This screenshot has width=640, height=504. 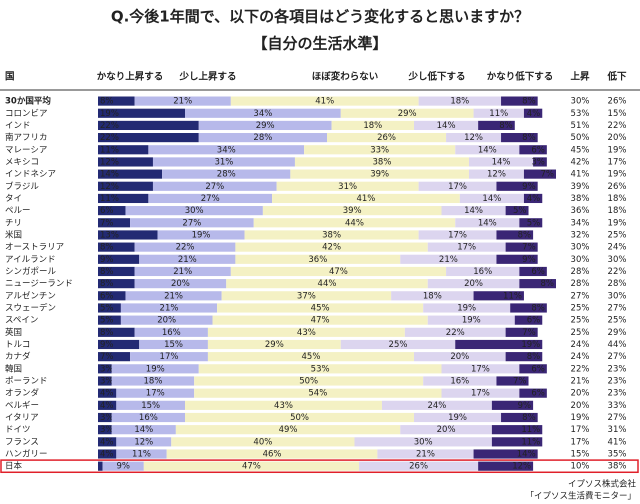 I want to click on category-label: オーストラリア, so click(x=34, y=248).